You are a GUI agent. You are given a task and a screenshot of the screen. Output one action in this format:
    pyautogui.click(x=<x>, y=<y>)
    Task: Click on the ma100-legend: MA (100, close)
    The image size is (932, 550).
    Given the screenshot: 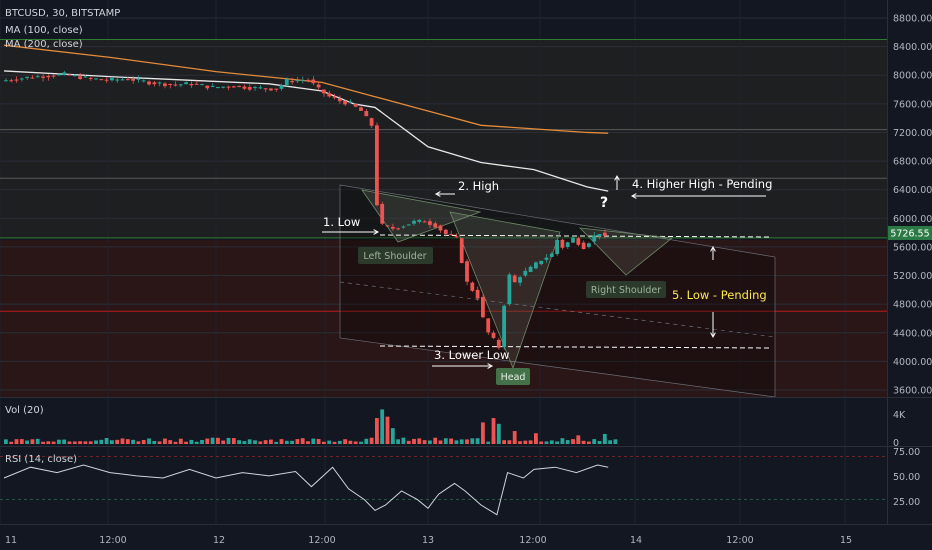 What is the action you would take?
    pyautogui.click(x=44, y=30)
    